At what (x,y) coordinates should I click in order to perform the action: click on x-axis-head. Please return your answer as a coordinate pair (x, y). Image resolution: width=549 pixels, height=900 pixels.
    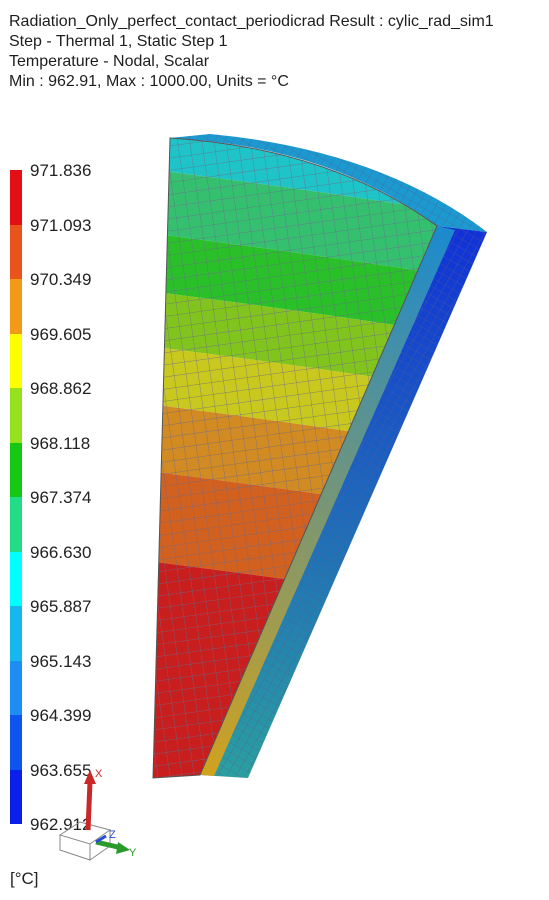
    Looking at the image, I should click on (90, 777).